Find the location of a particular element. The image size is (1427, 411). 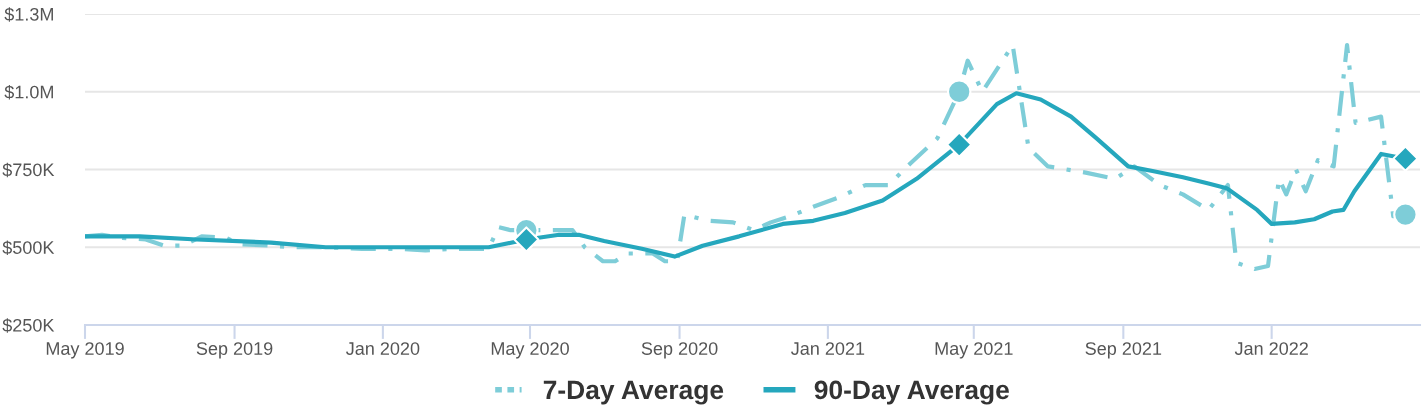

x-tick-label: May 2021 is located at coordinates (974, 350).